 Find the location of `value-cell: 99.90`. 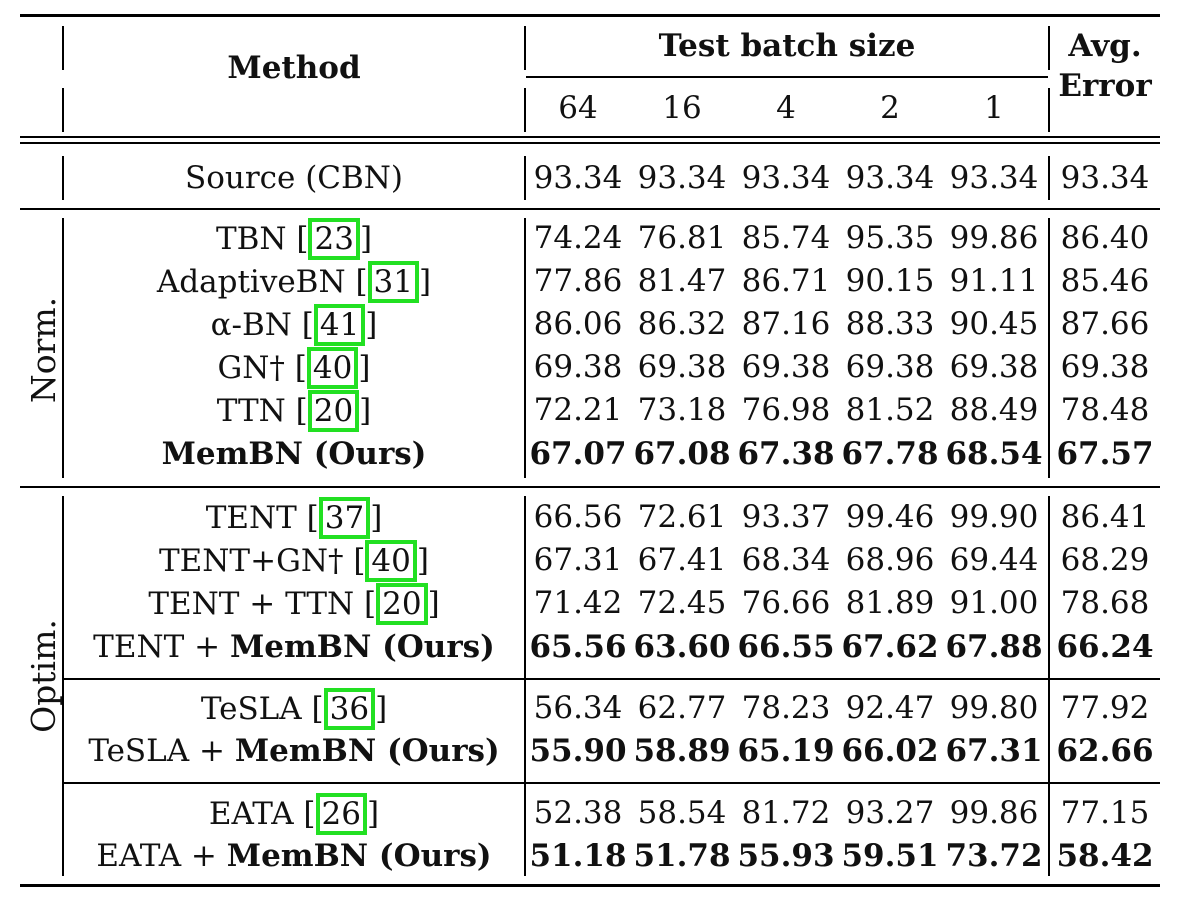

value-cell: 99.90 is located at coordinates (994, 517).